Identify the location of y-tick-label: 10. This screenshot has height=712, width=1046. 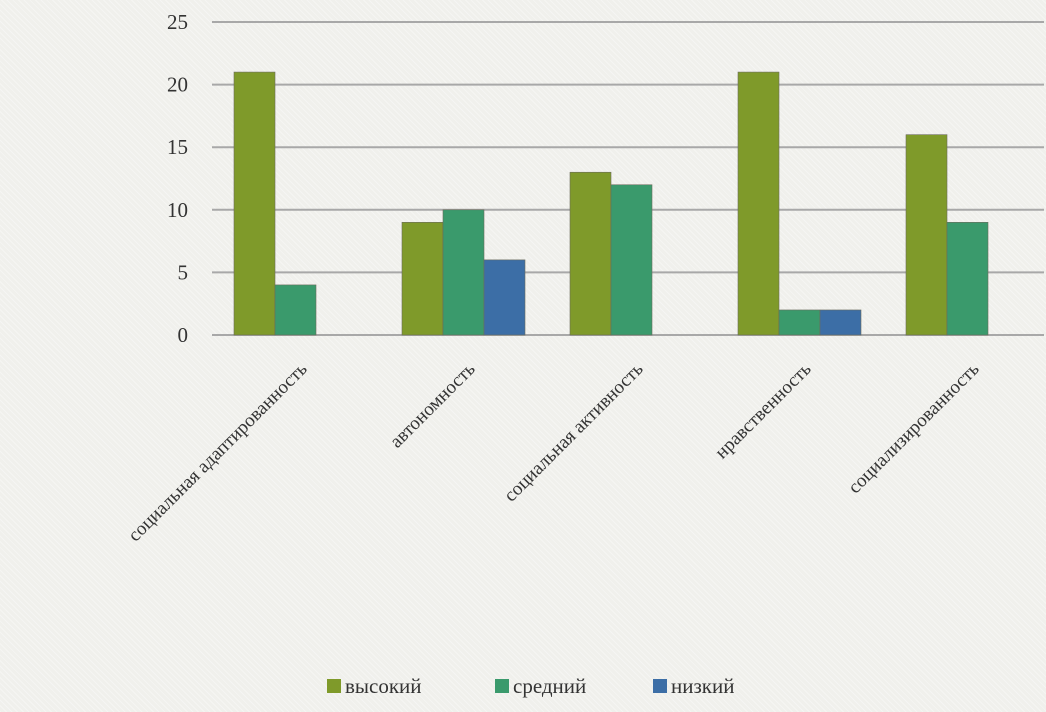
(177, 210).